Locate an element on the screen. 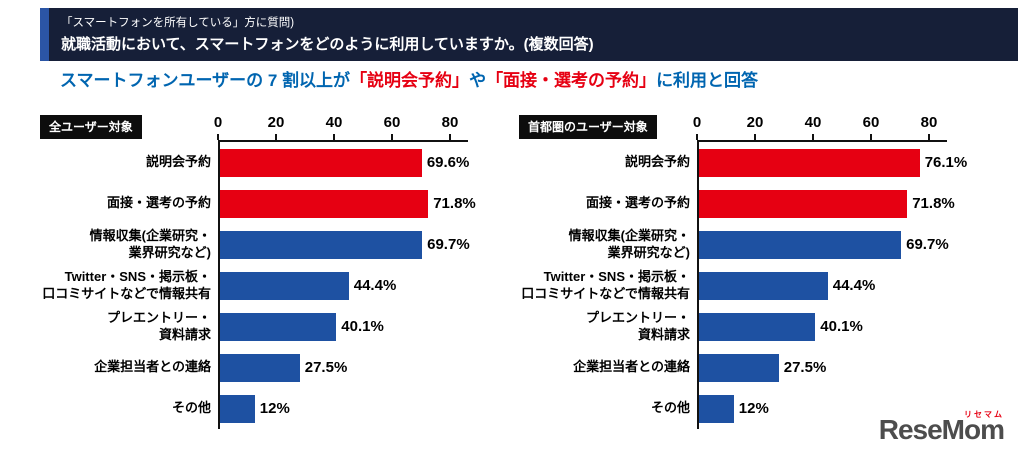 The width and height of the screenshot is (1018, 452). headline-segment: に利用と回答 is located at coordinates (707, 80).